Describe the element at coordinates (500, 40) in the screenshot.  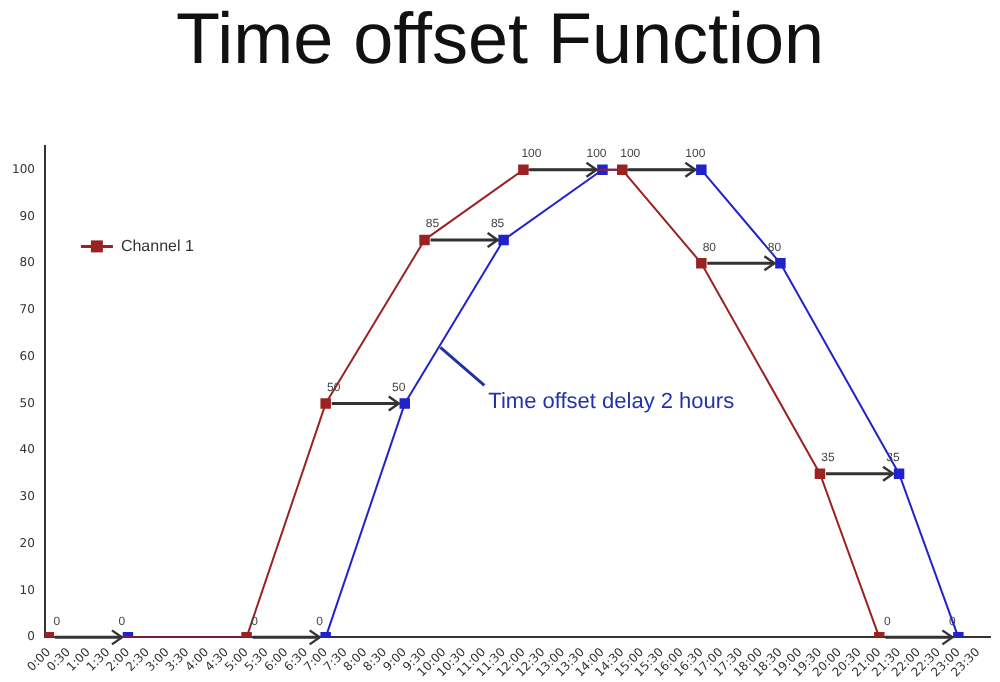
I see `chart-title: Time offset Function` at that location.